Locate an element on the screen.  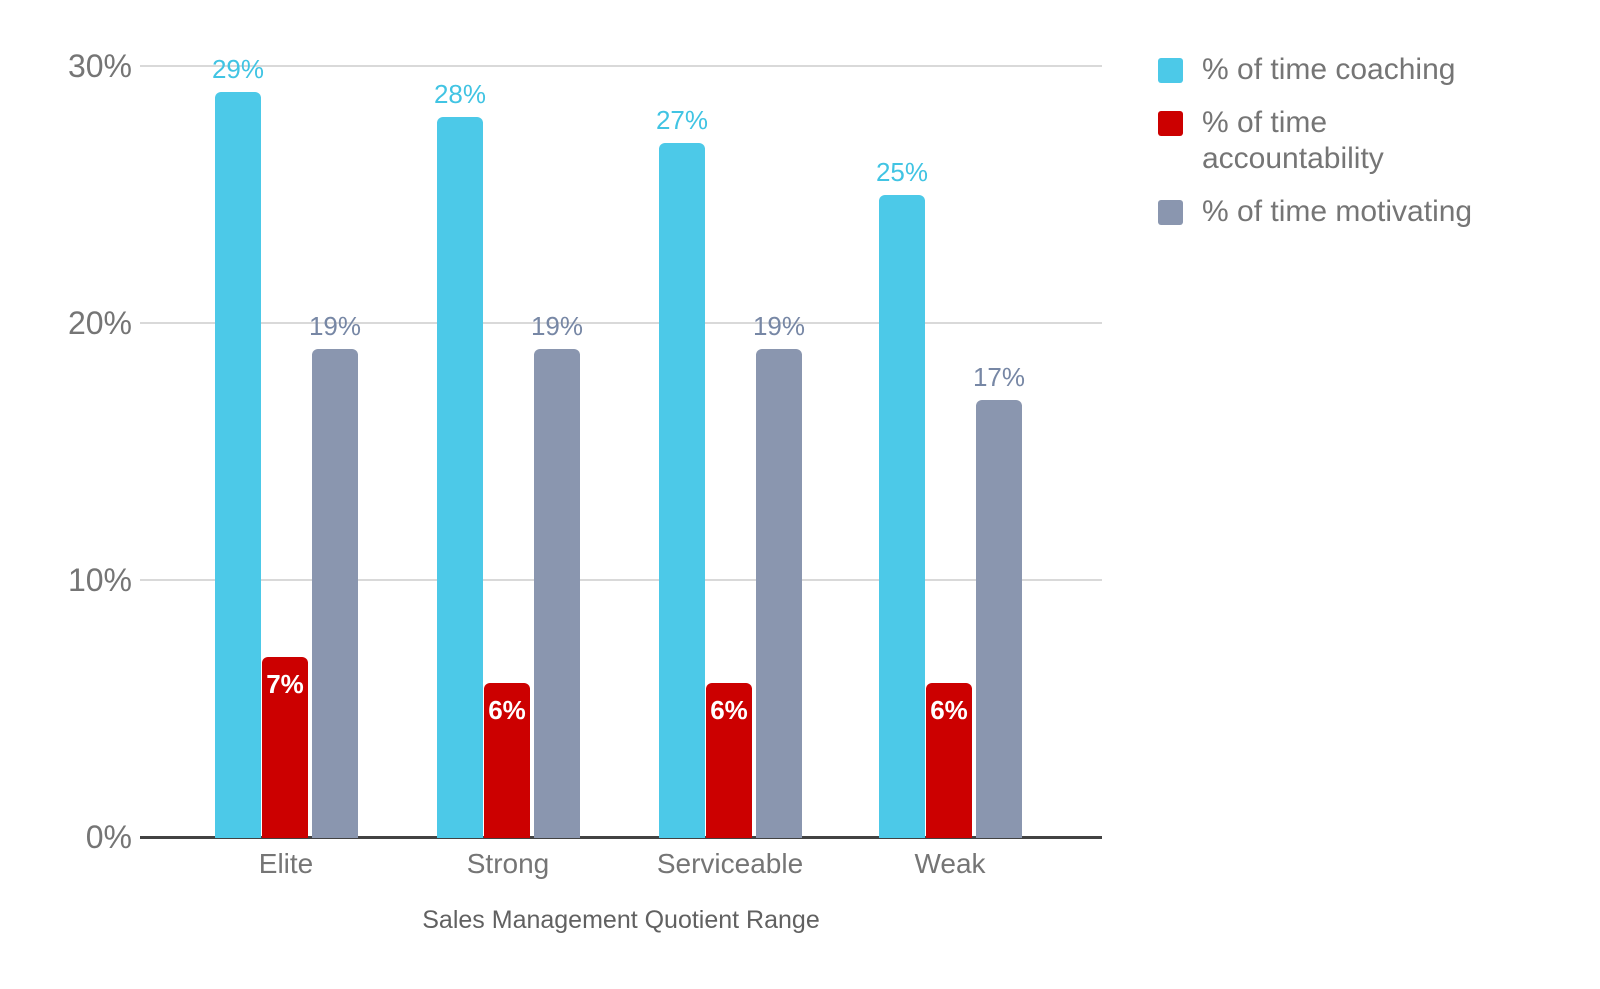
category-label-elite: Elite is located at coordinates (286, 863).